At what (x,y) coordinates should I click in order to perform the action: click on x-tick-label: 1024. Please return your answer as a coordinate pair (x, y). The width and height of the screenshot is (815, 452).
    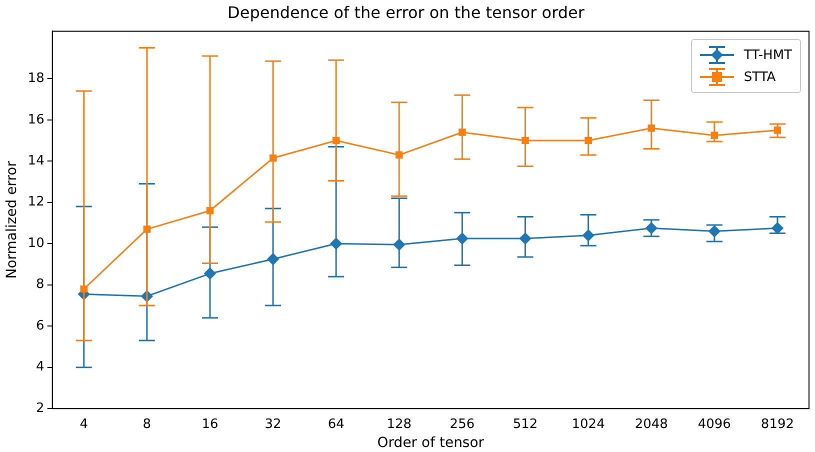
    Looking at the image, I should click on (588, 424).